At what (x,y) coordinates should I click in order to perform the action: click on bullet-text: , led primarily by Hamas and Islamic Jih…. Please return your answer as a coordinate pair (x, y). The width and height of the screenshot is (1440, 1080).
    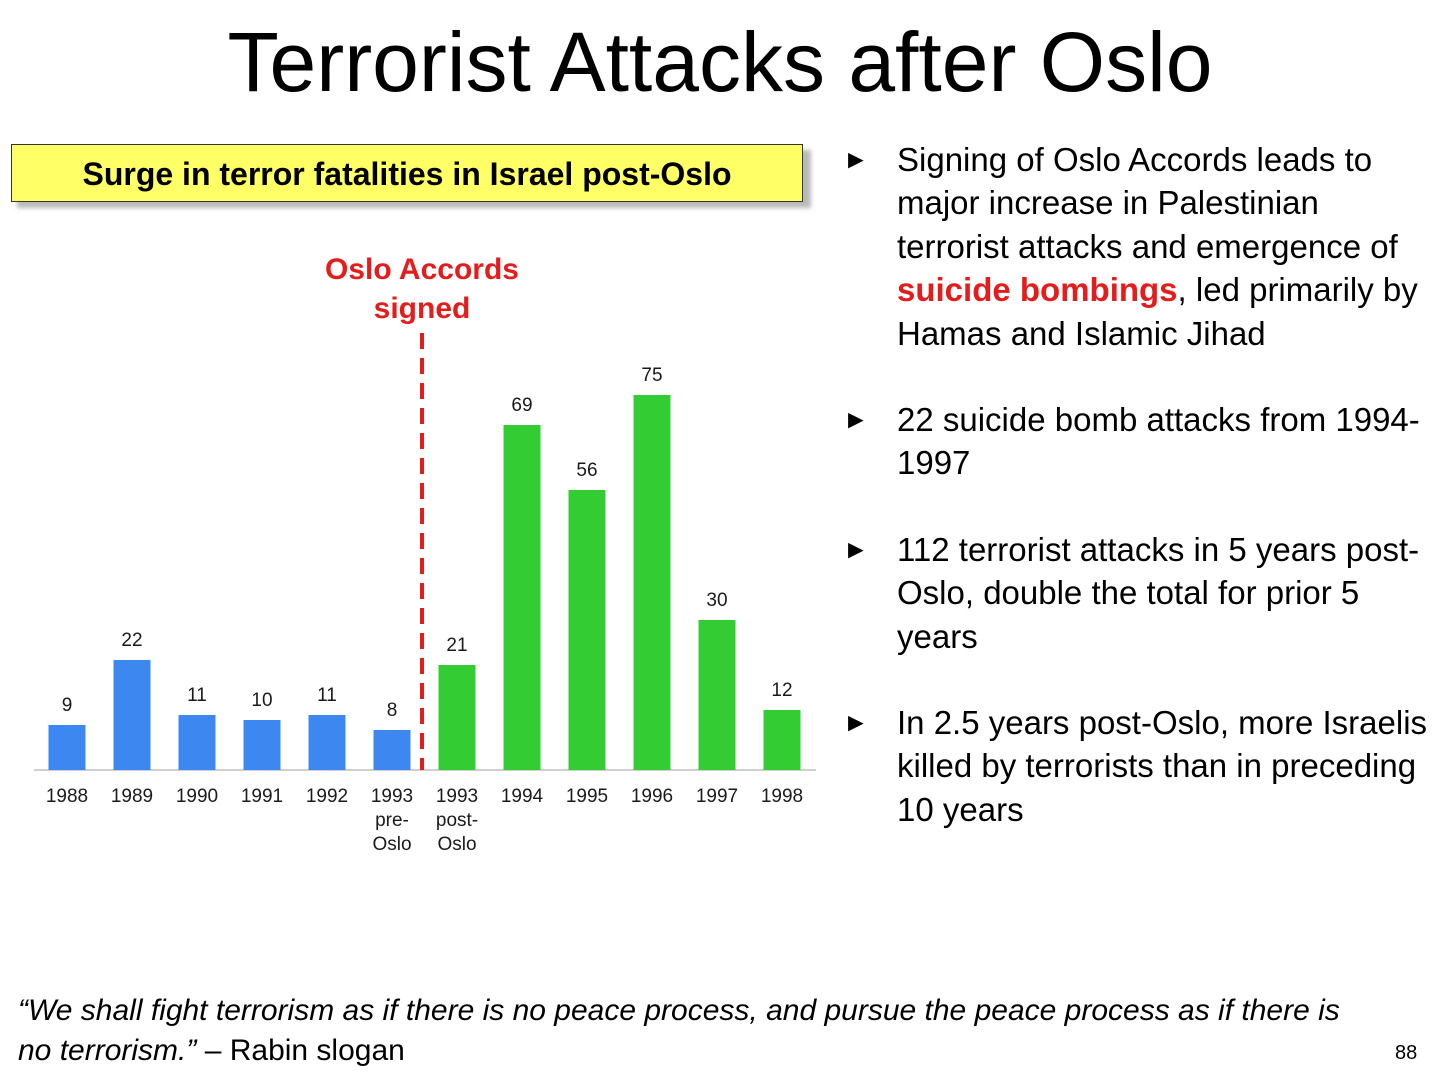
    Looking at the image, I should click on (1157, 311).